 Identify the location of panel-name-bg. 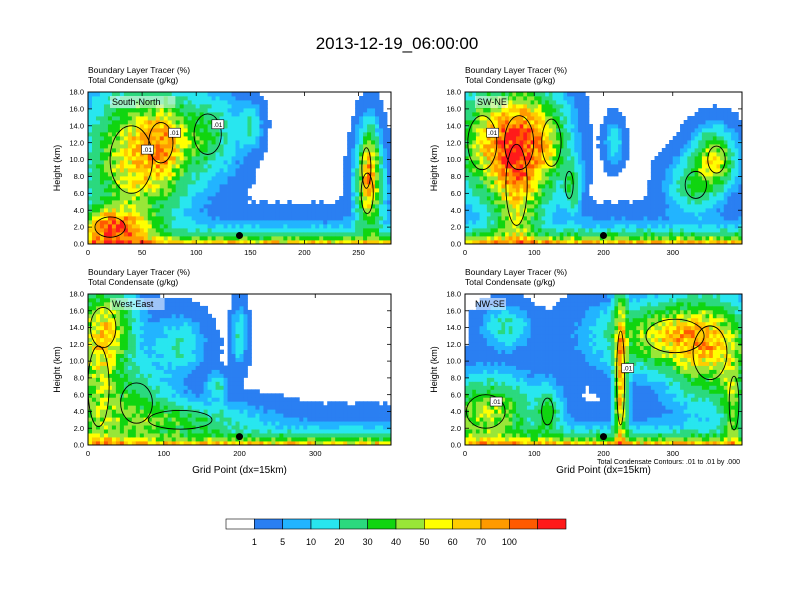
(143, 102).